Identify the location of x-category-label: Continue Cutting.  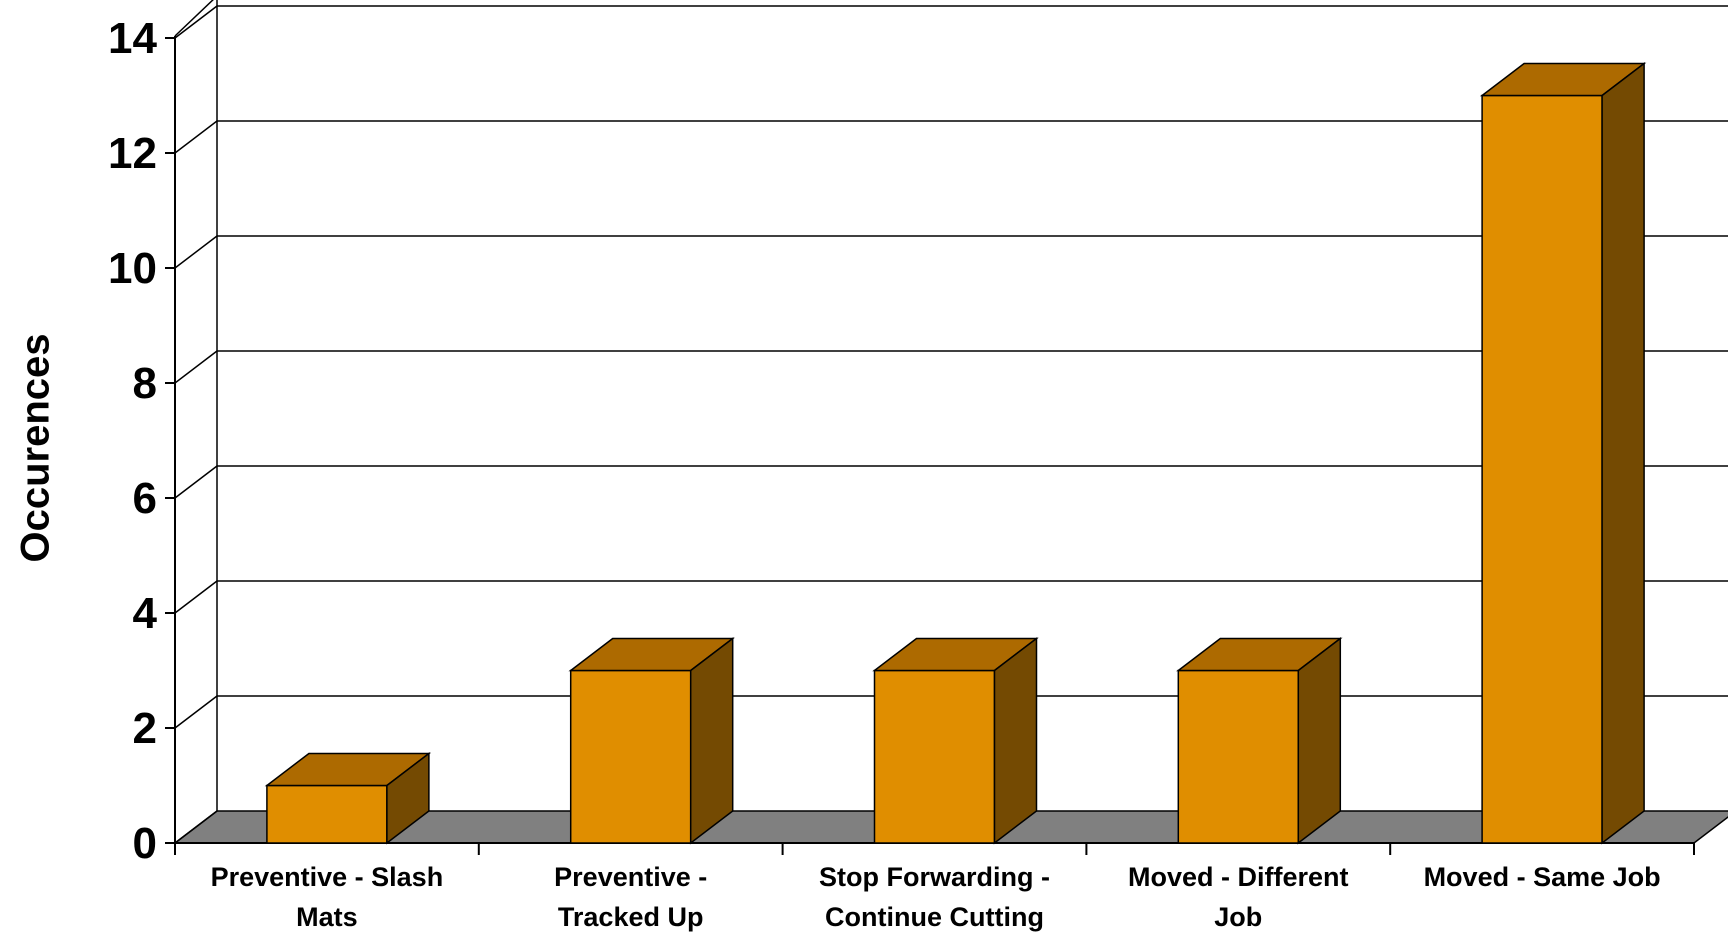
(934, 917).